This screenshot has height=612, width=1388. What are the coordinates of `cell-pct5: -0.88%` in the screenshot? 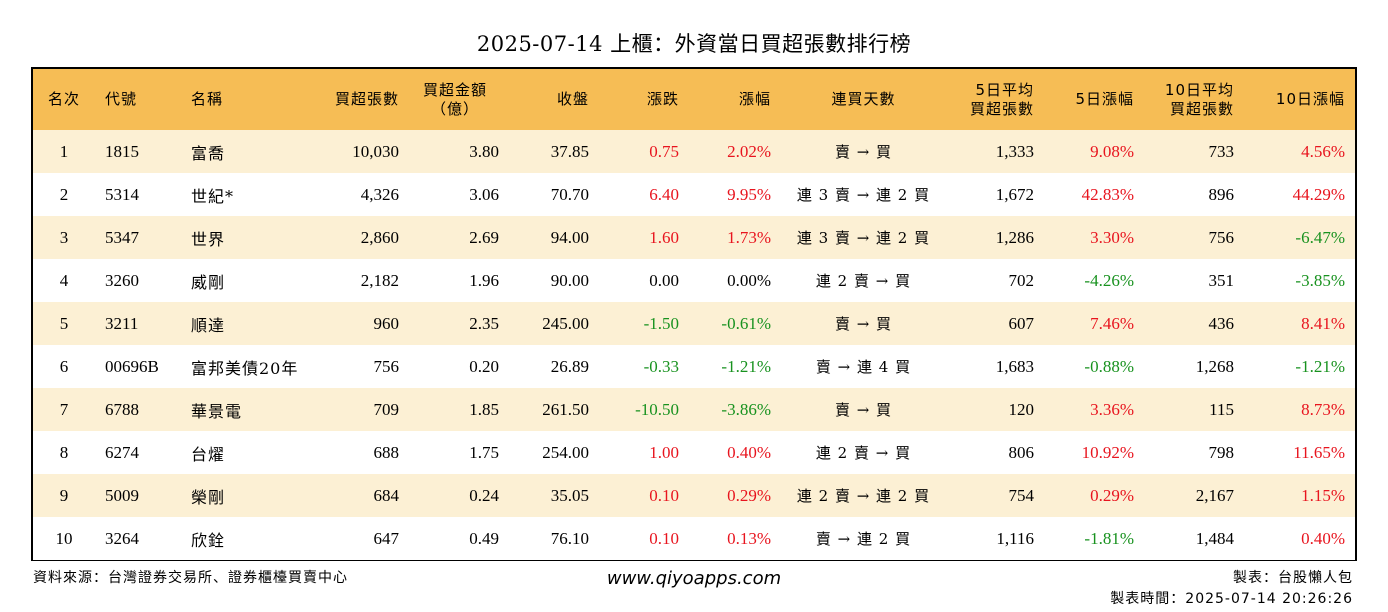 It's located at (1109, 366).